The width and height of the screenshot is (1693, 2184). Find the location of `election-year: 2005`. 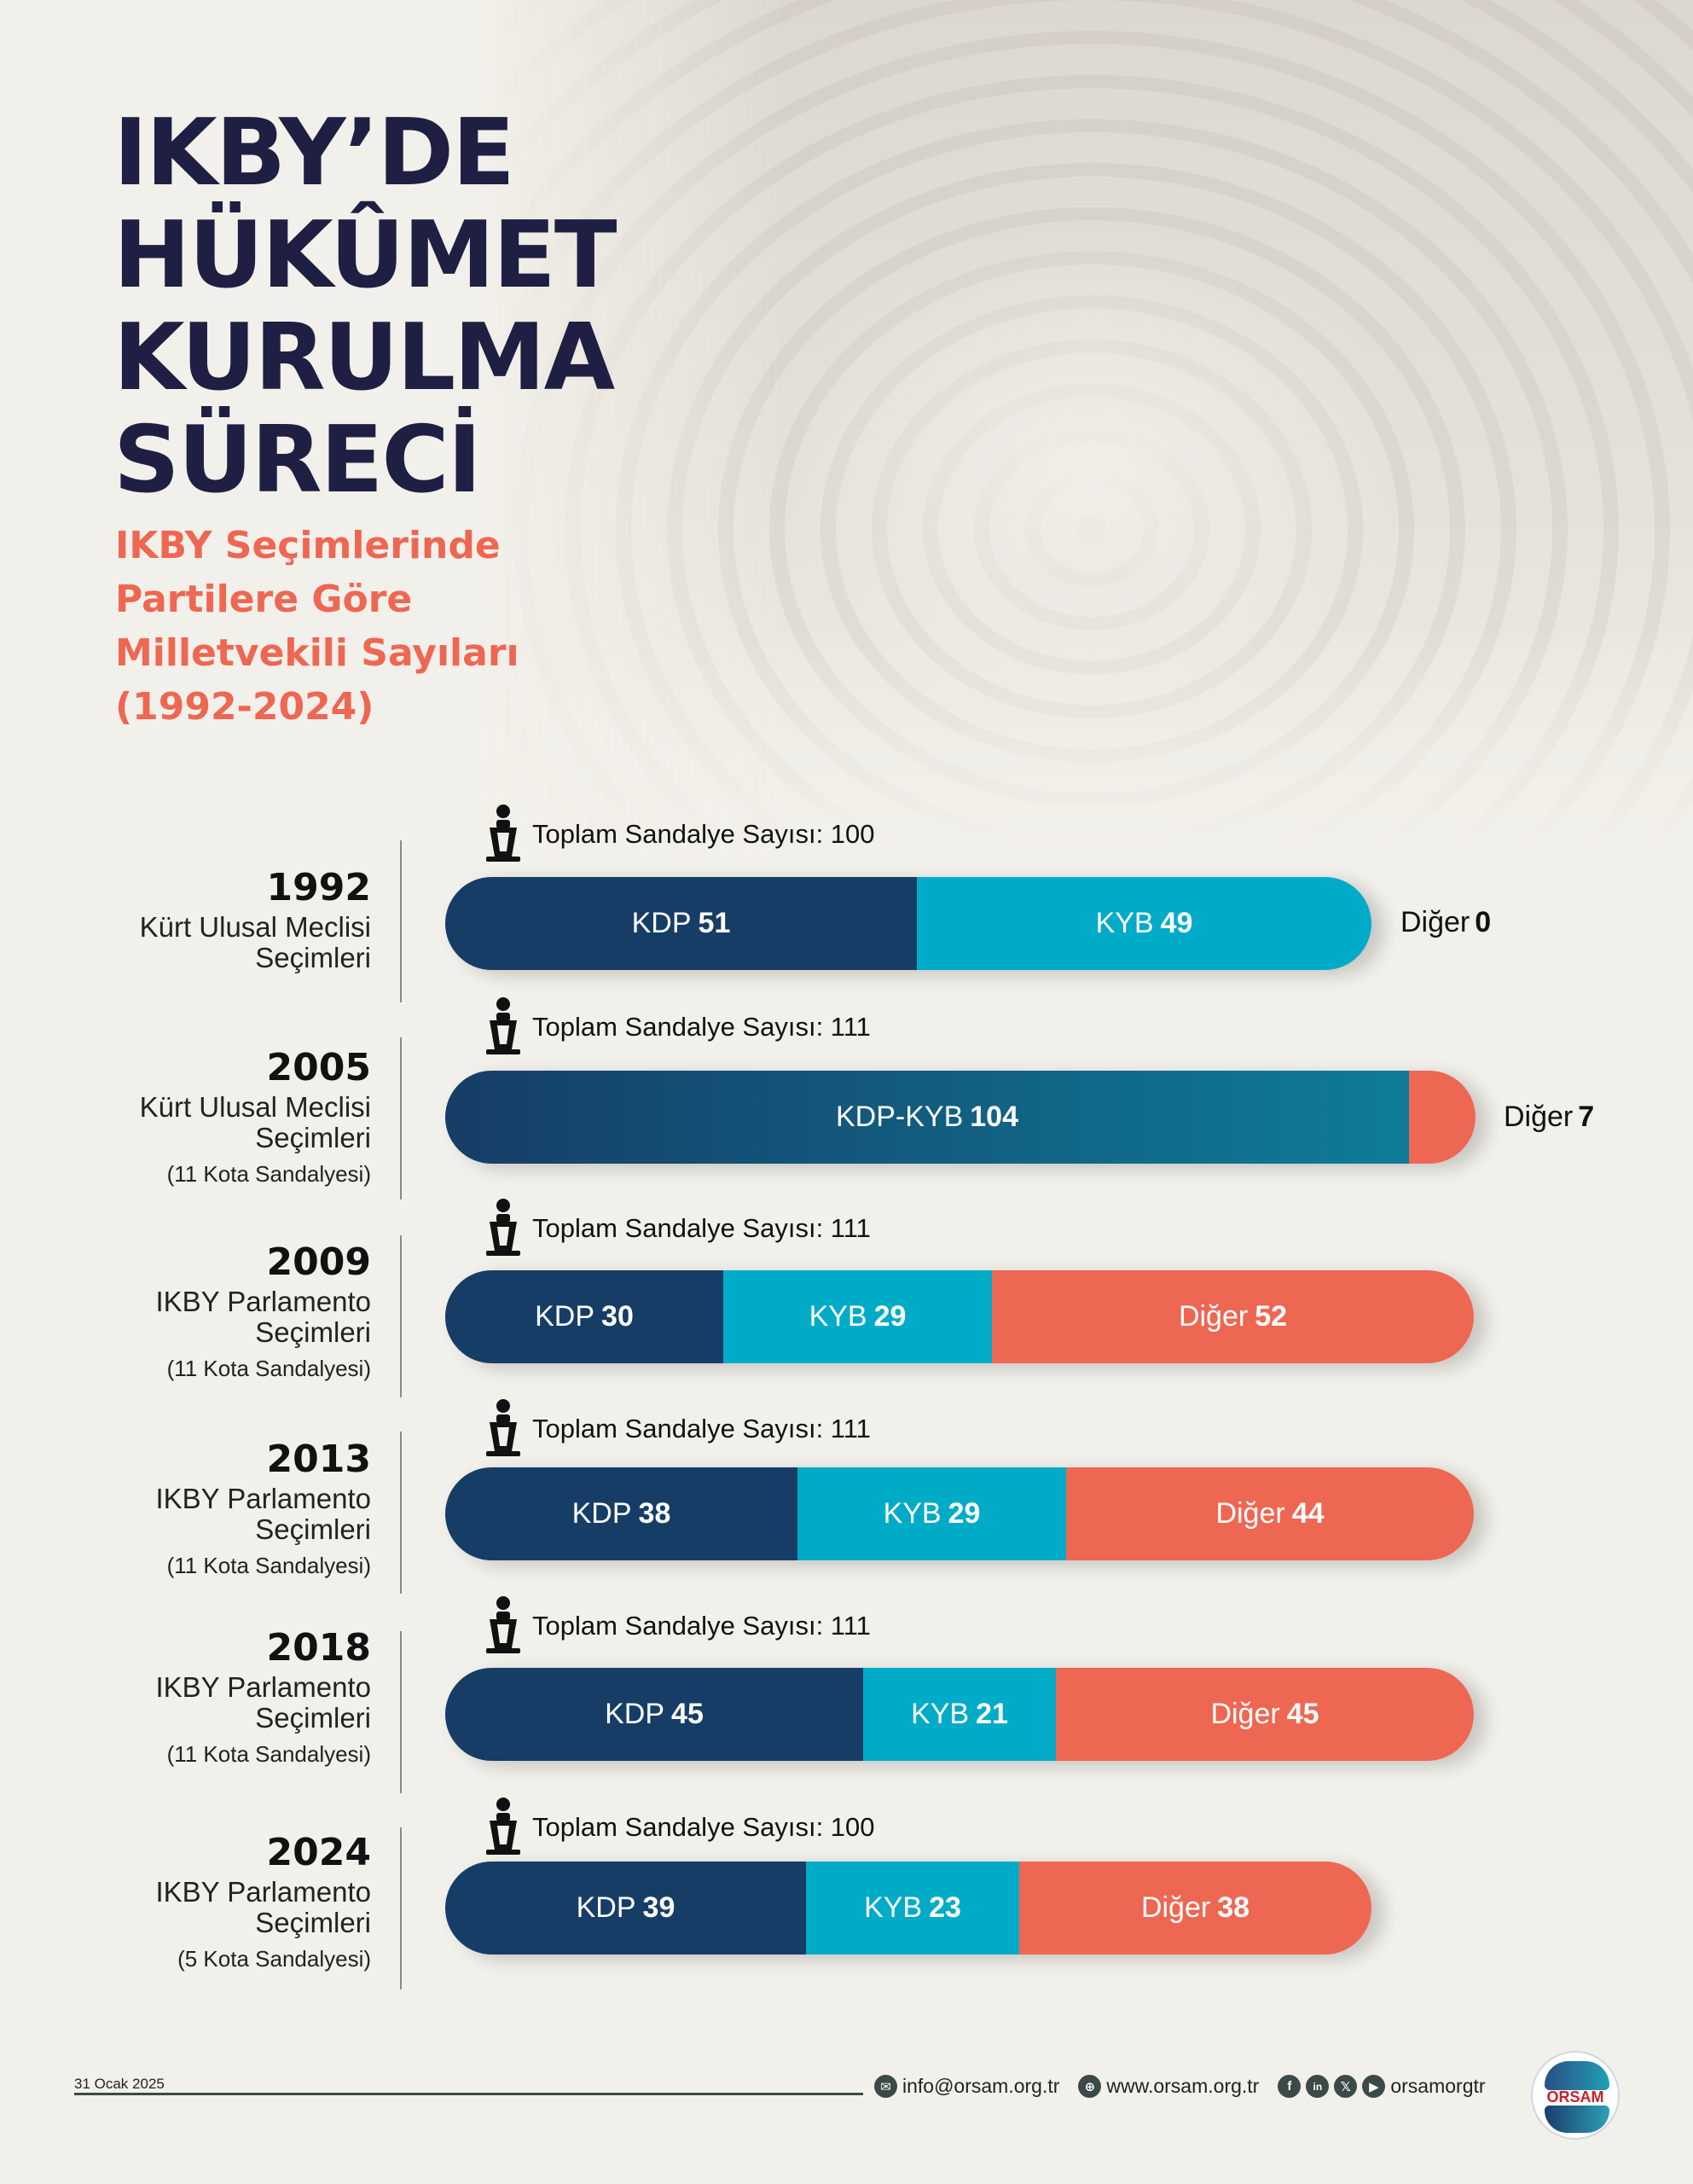

election-year: 2005 is located at coordinates (318, 1067).